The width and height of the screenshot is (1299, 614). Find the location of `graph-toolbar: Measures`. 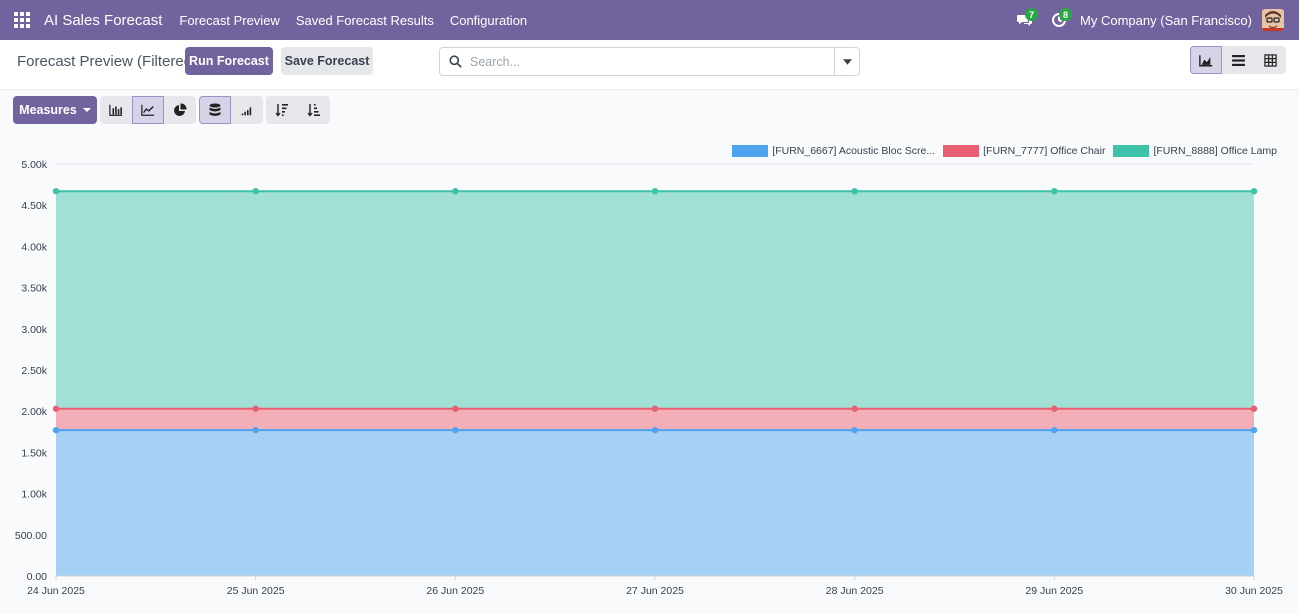

graph-toolbar: Measures is located at coordinates (173, 110).